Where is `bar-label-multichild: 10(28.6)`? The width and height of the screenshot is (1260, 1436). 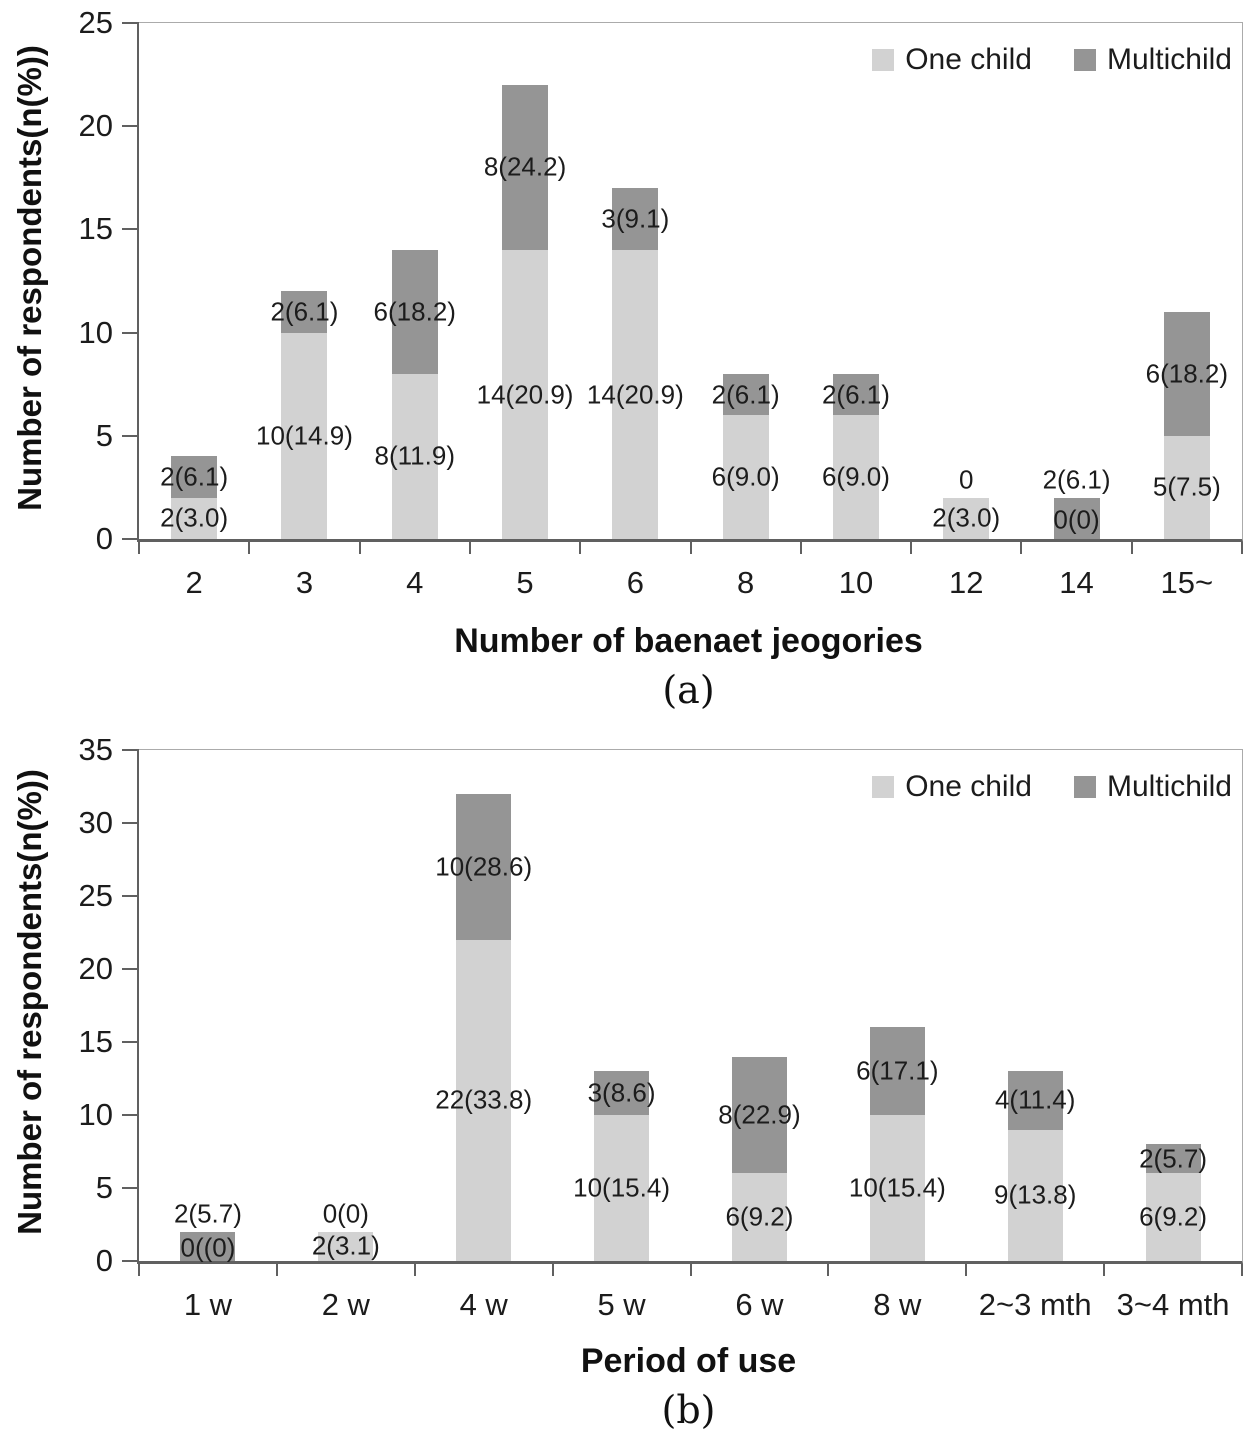 bar-label-multichild: 10(28.6) is located at coordinates (484, 866).